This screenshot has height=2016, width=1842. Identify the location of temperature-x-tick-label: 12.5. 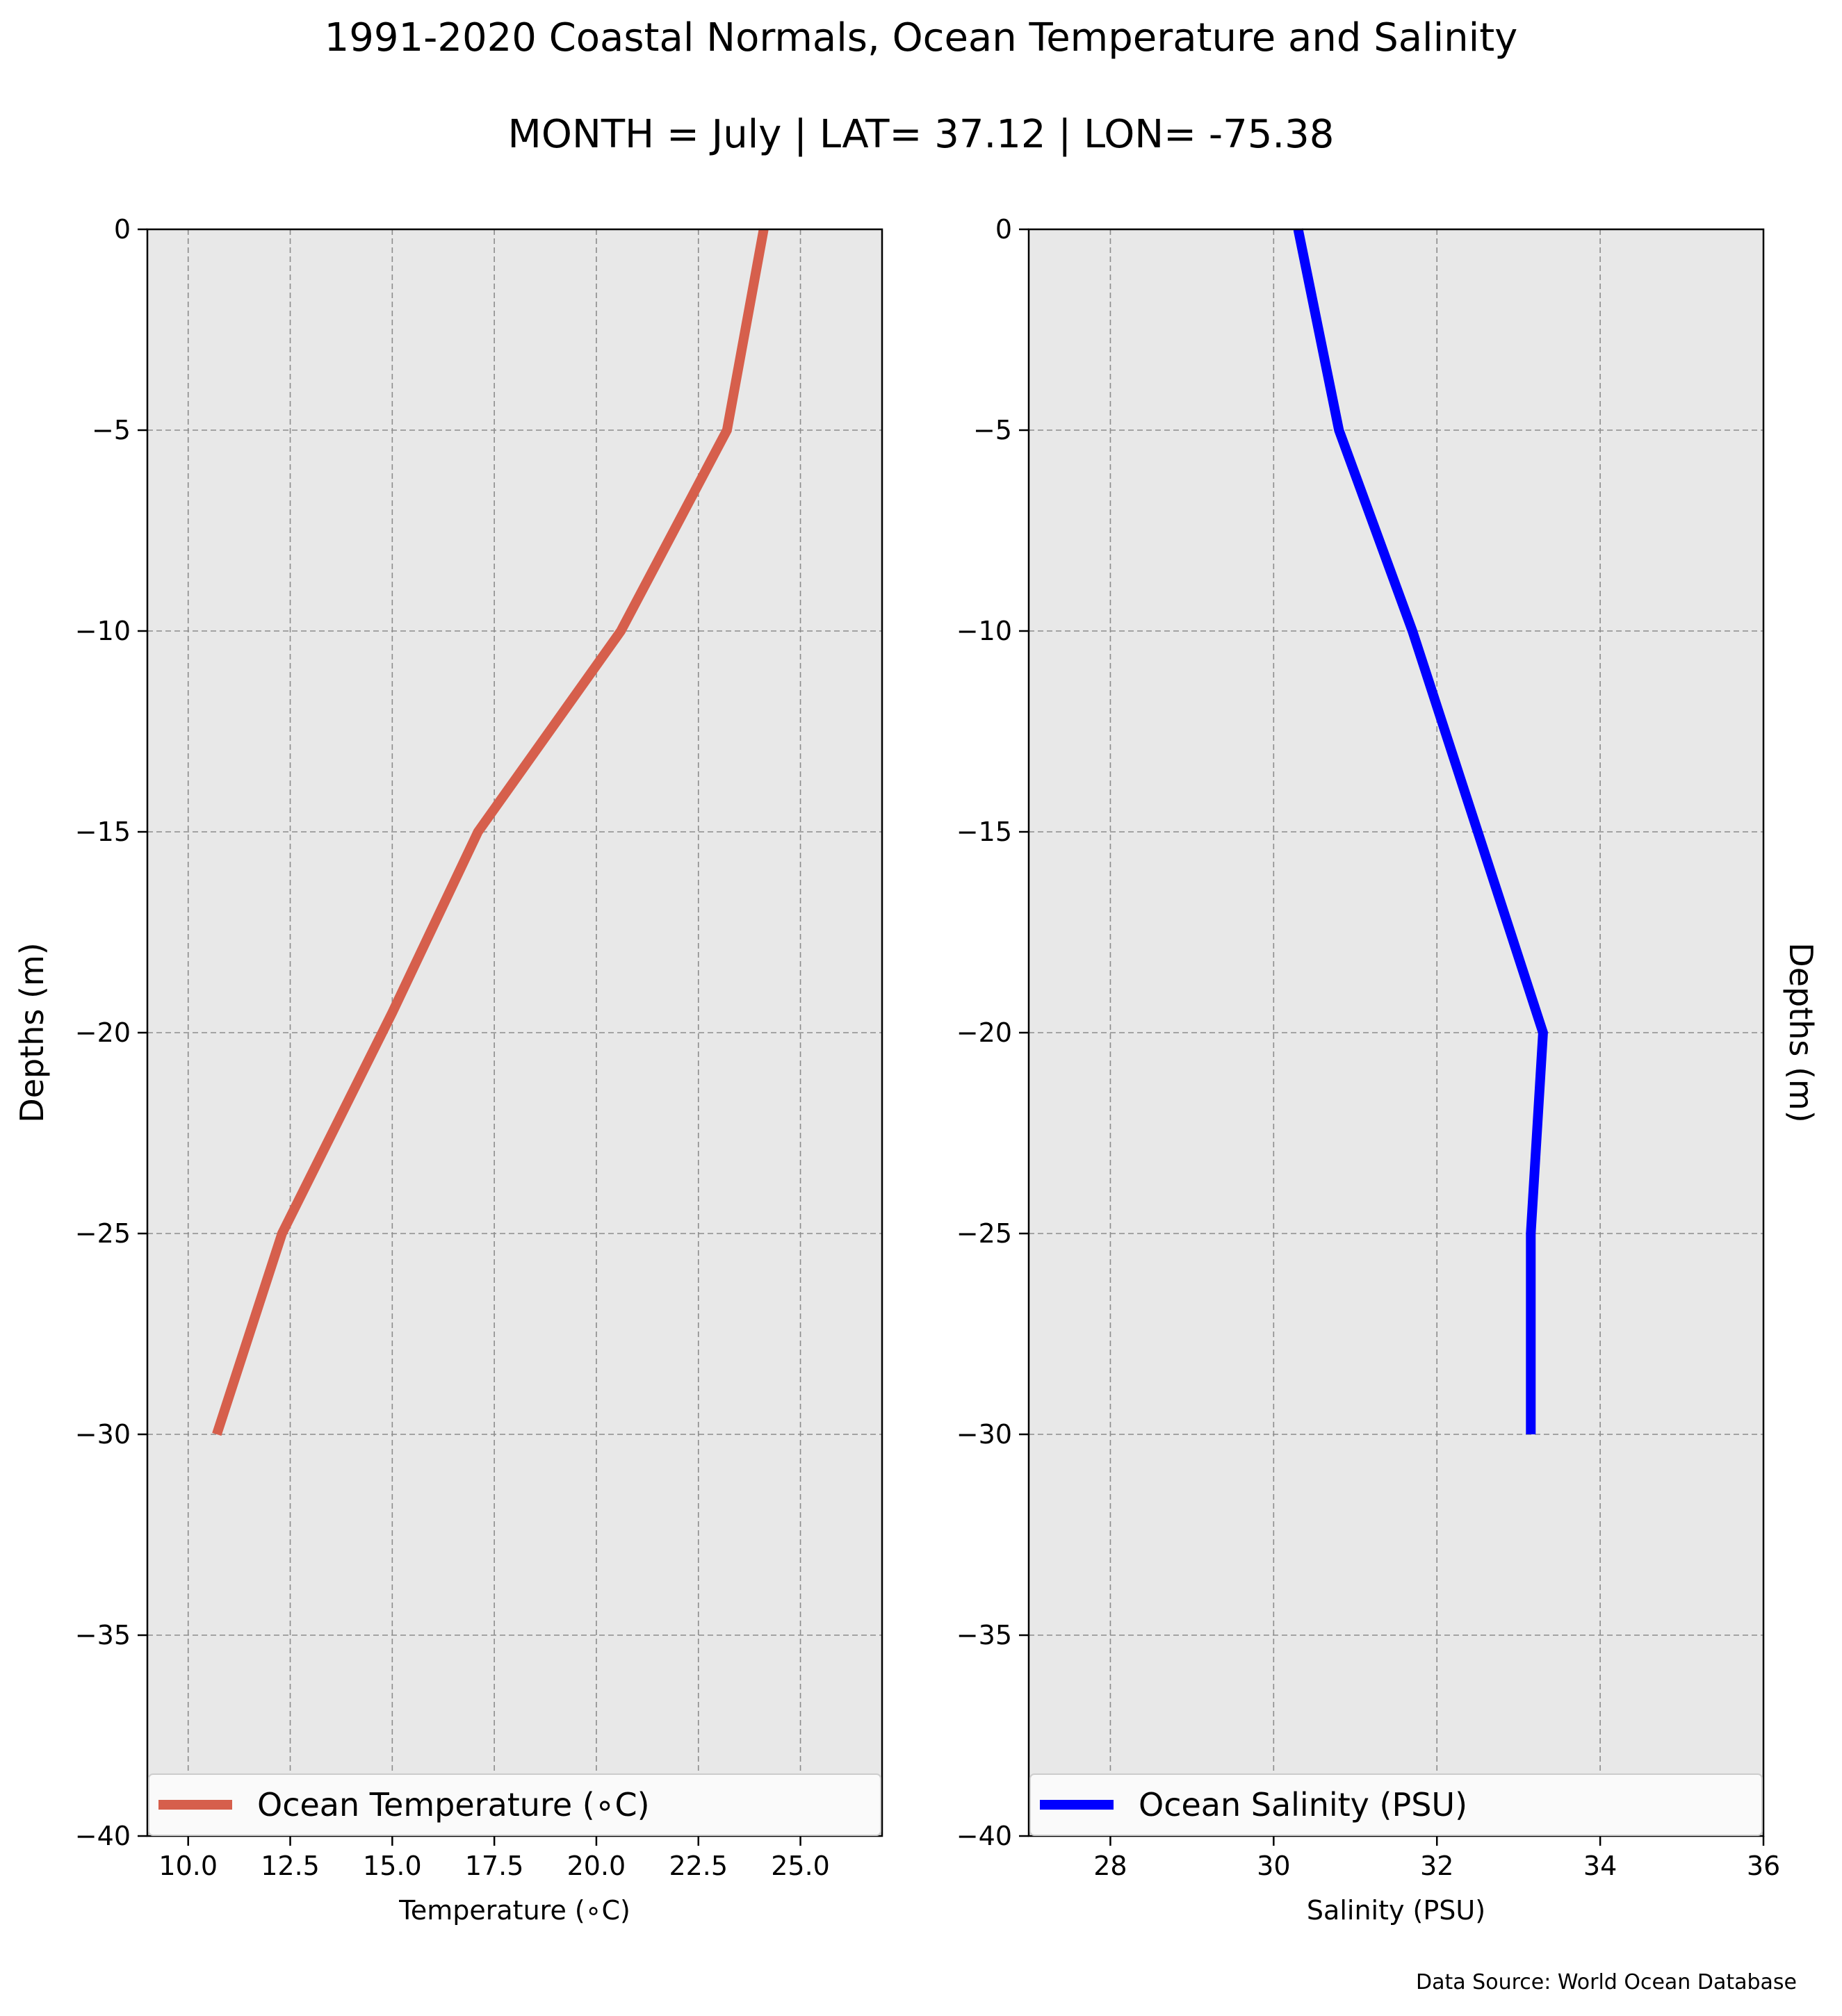
(290, 1866).